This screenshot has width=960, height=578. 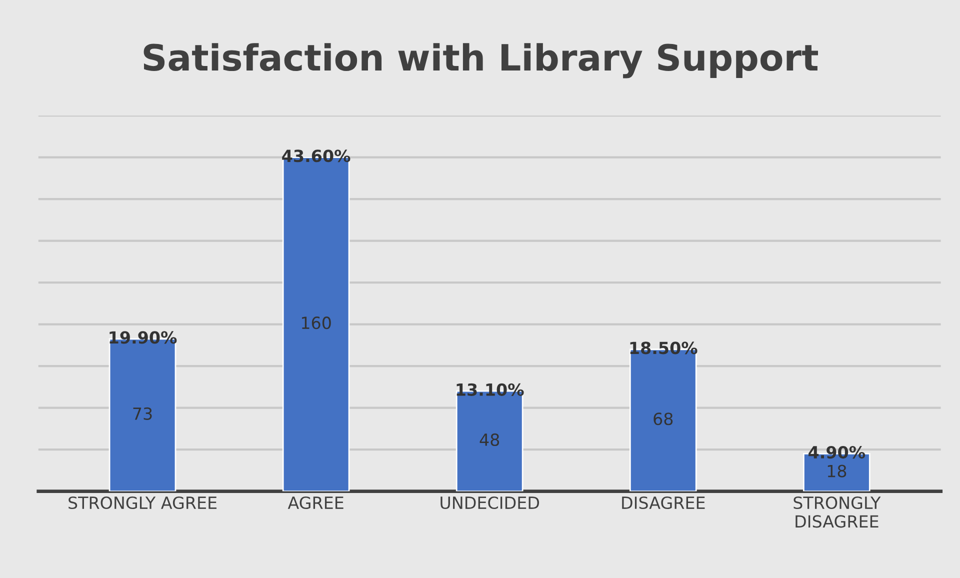 I want to click on x-tick-label: STRONGLY AGREE, so click(x=142, y=503).